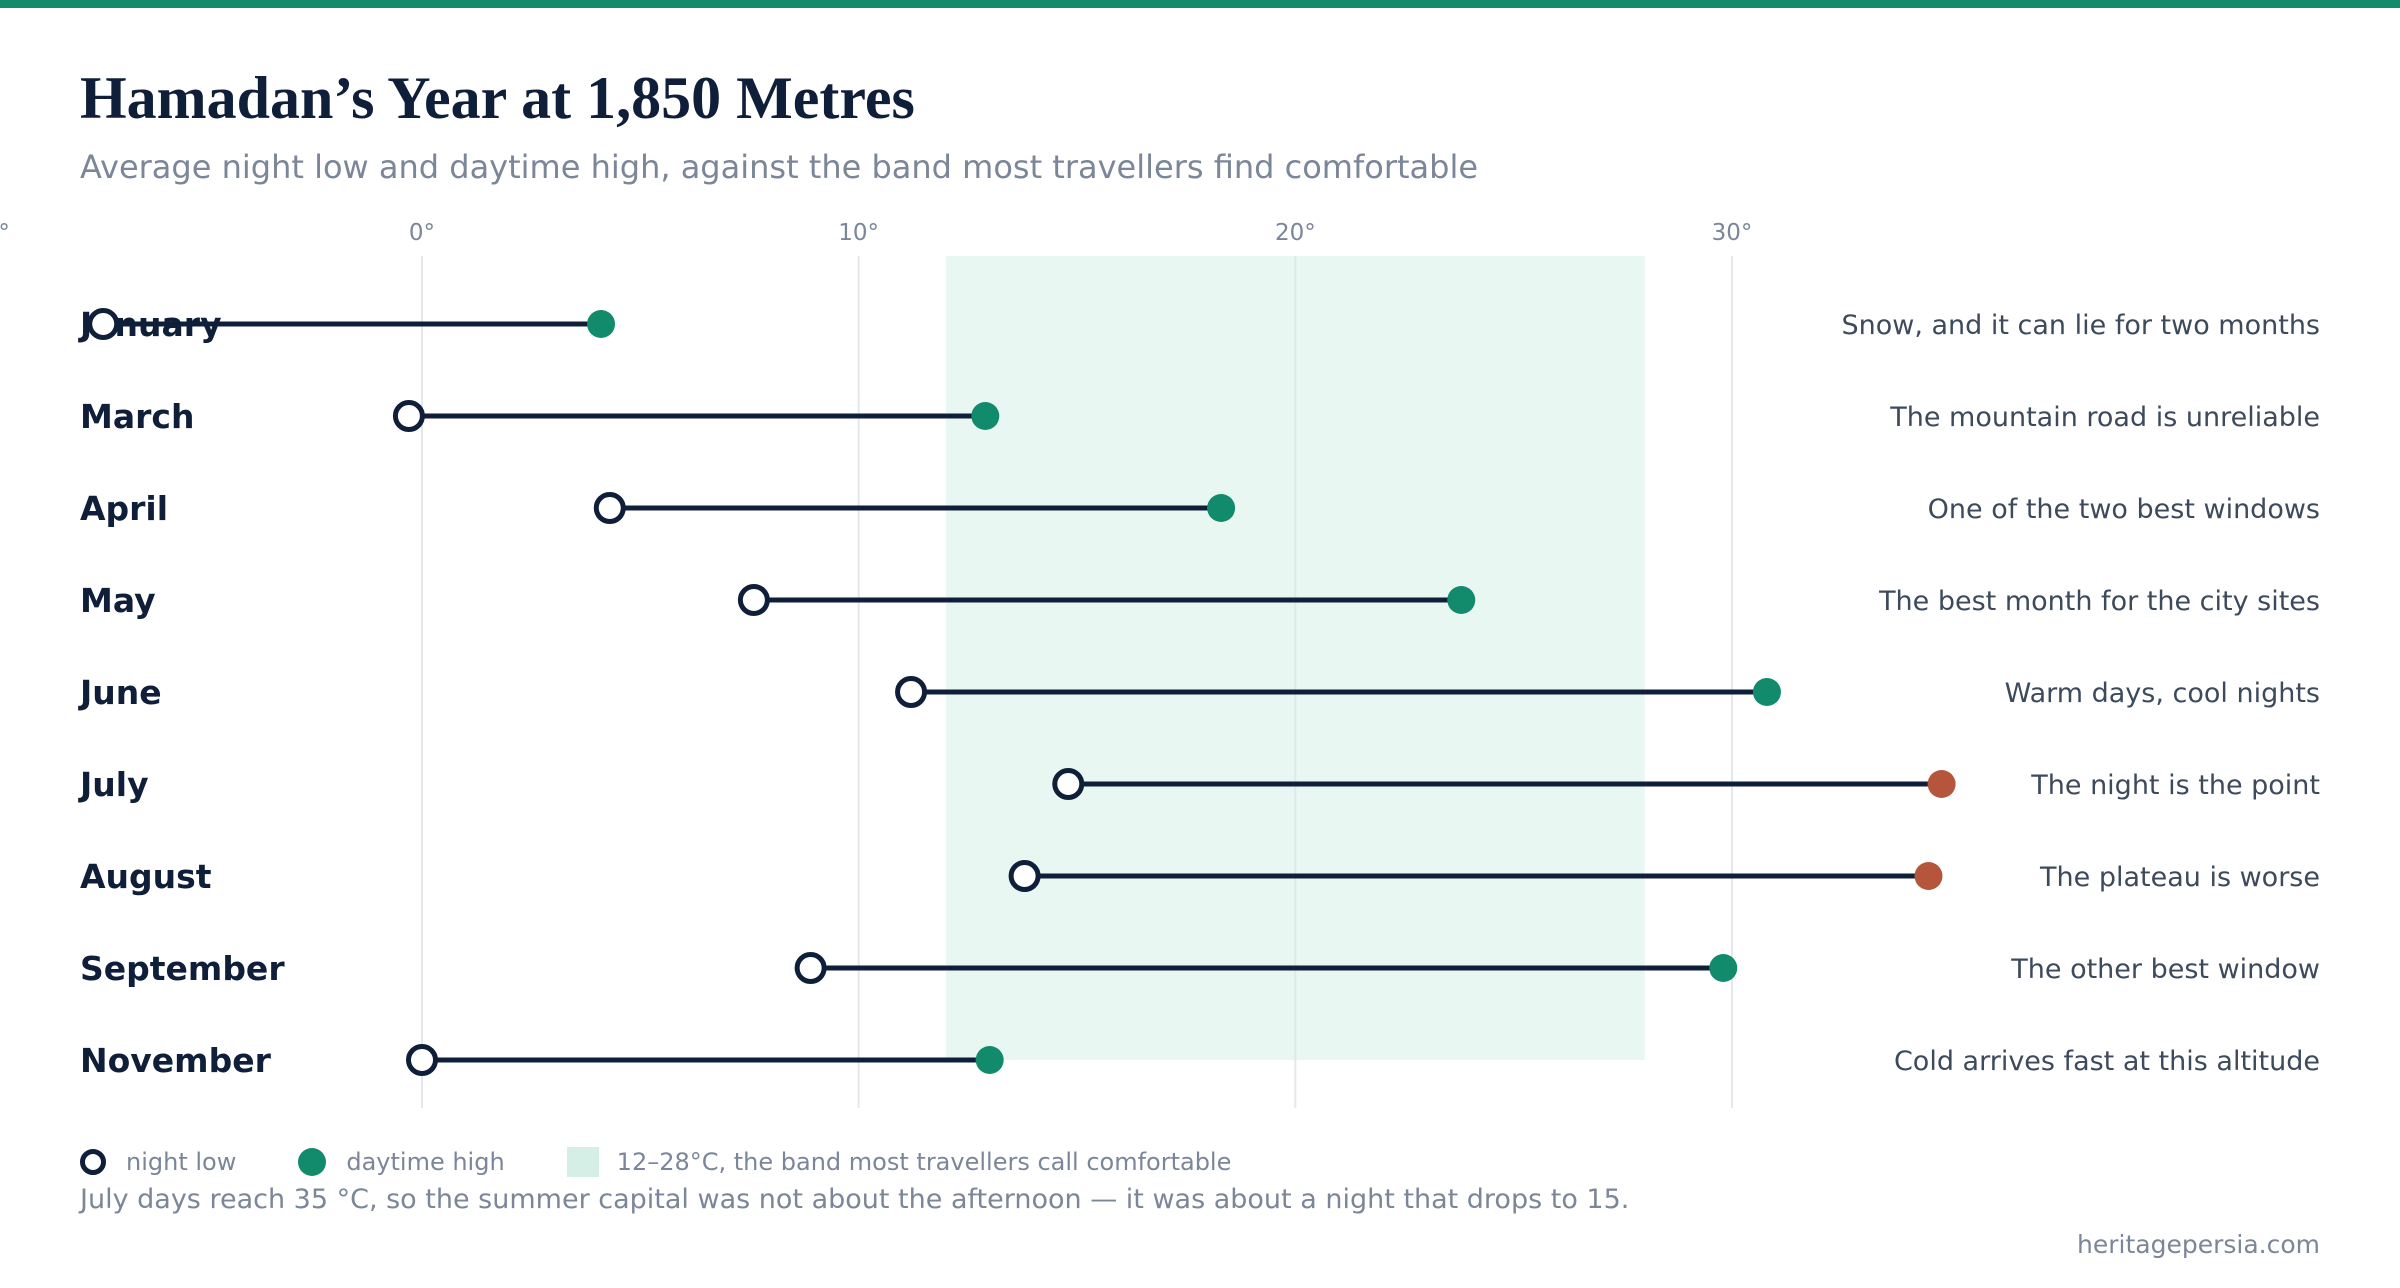  I want to click on x-tick-label: 10°, so click(858, 233).